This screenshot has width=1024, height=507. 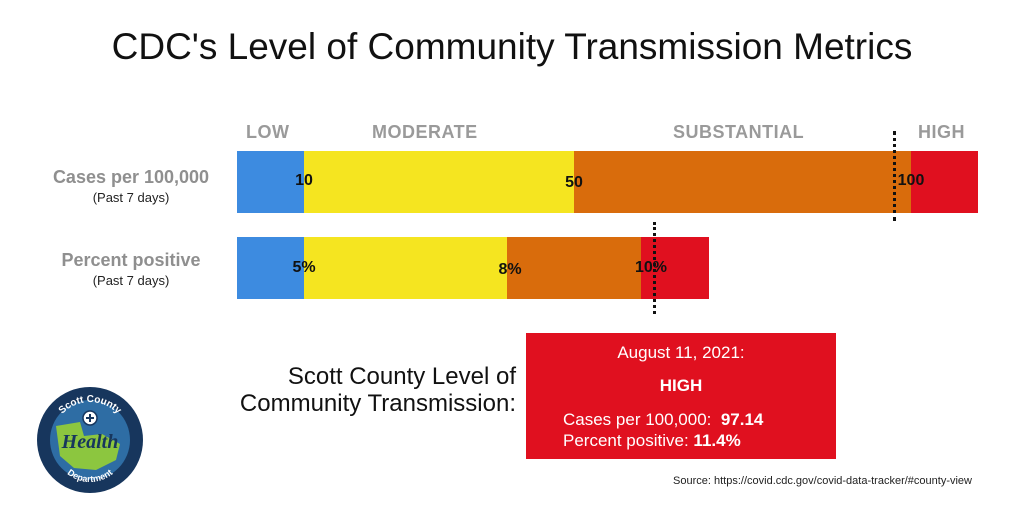 I want to click on percent-segment-low, so click(x=270, y=268).